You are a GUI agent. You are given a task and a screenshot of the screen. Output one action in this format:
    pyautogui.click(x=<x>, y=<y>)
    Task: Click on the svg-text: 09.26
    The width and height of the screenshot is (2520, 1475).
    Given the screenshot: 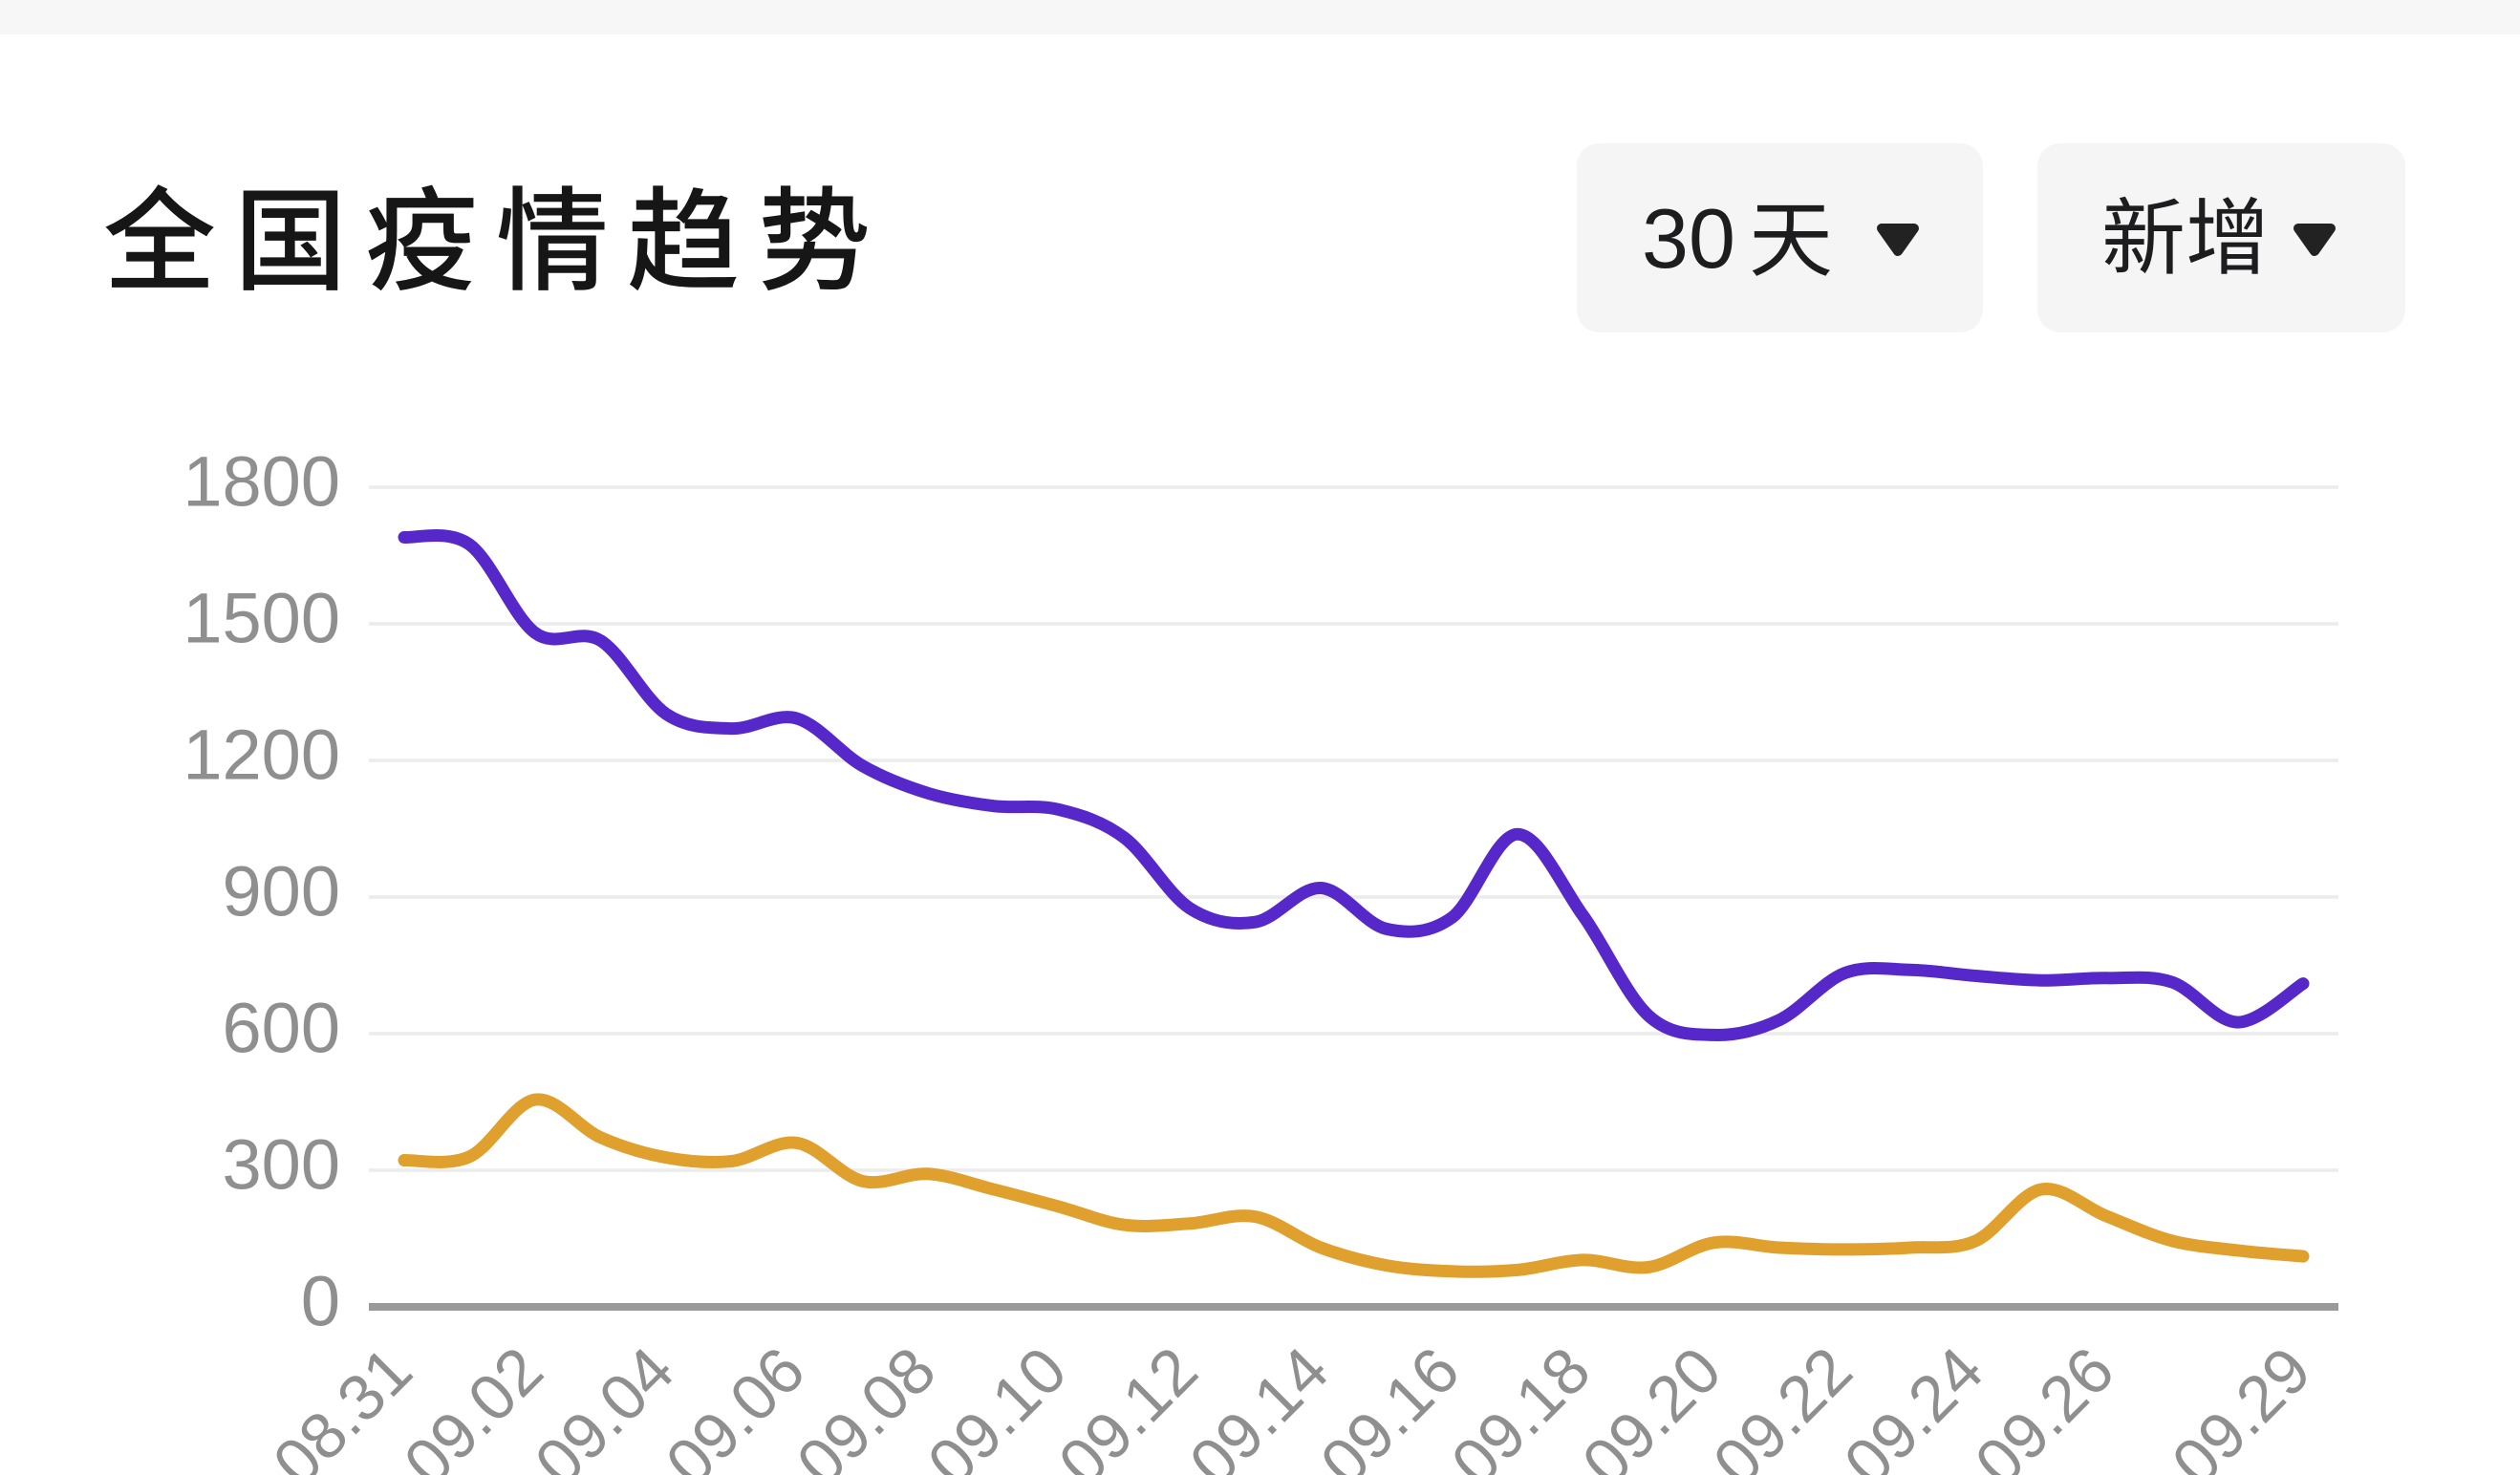 What is the action you would take?
    pyautogui.click(x=2045, y=1404)
    